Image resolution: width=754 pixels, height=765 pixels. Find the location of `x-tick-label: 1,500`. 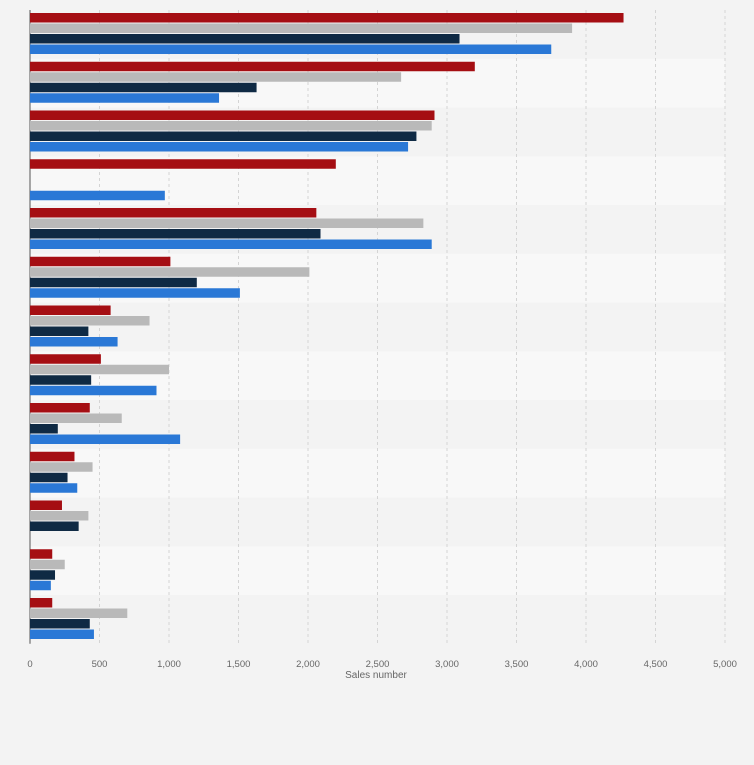

x-tick-label: 1,500 is located at coordinates (239, 664).